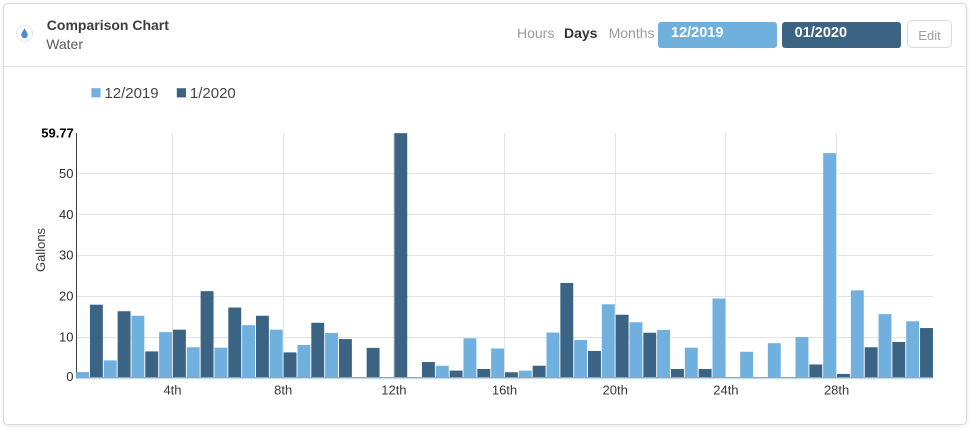 This screenshot has height=430, width=971. Describe the element at coordinates (393, 389) in the screenshot. I see `svg-text: 12th` at that location.